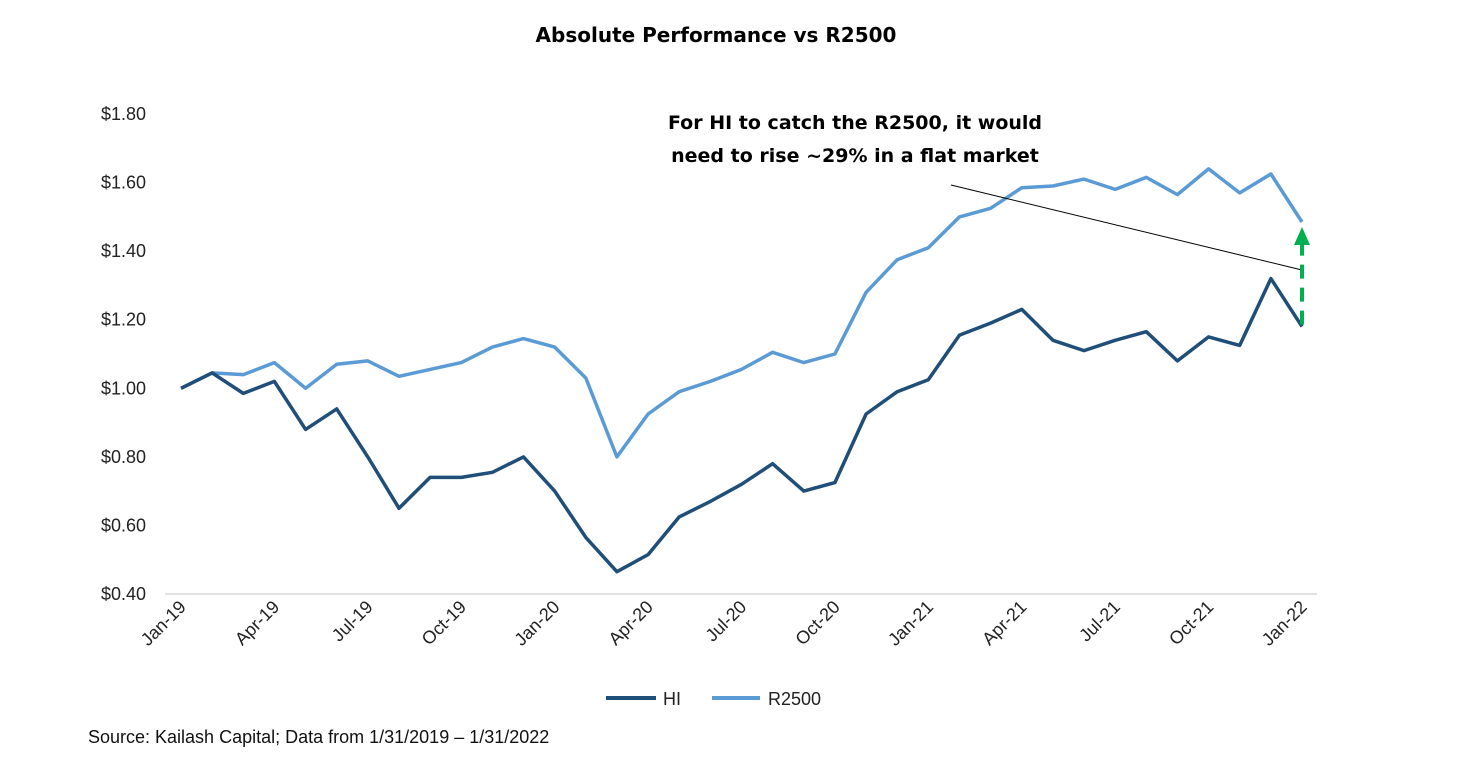  I want to click on x-tick-label: Jul-19, so click(352, 621).